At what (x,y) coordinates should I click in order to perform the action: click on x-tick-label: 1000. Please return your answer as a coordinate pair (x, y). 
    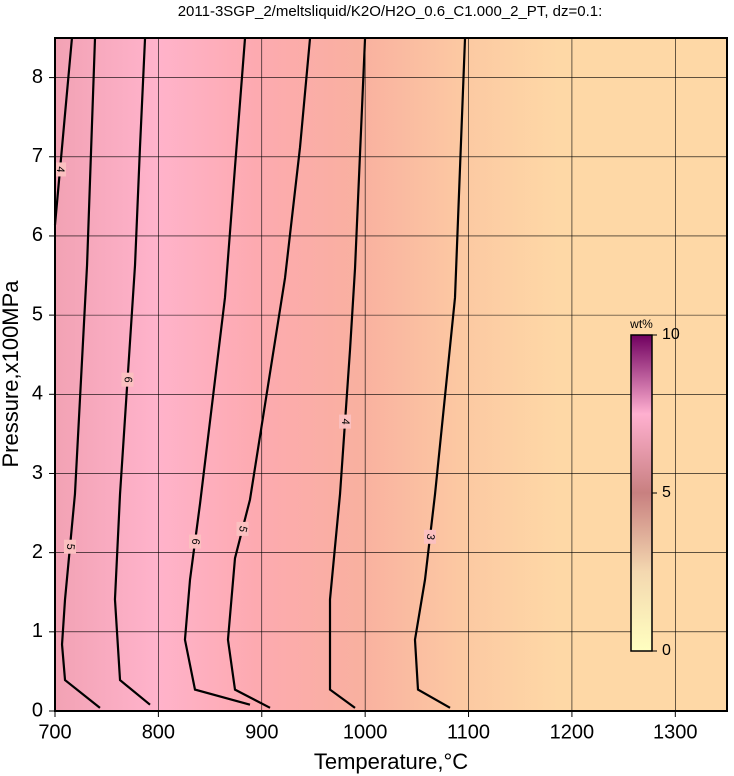
    Looking at the image, I should click on (365, 732).